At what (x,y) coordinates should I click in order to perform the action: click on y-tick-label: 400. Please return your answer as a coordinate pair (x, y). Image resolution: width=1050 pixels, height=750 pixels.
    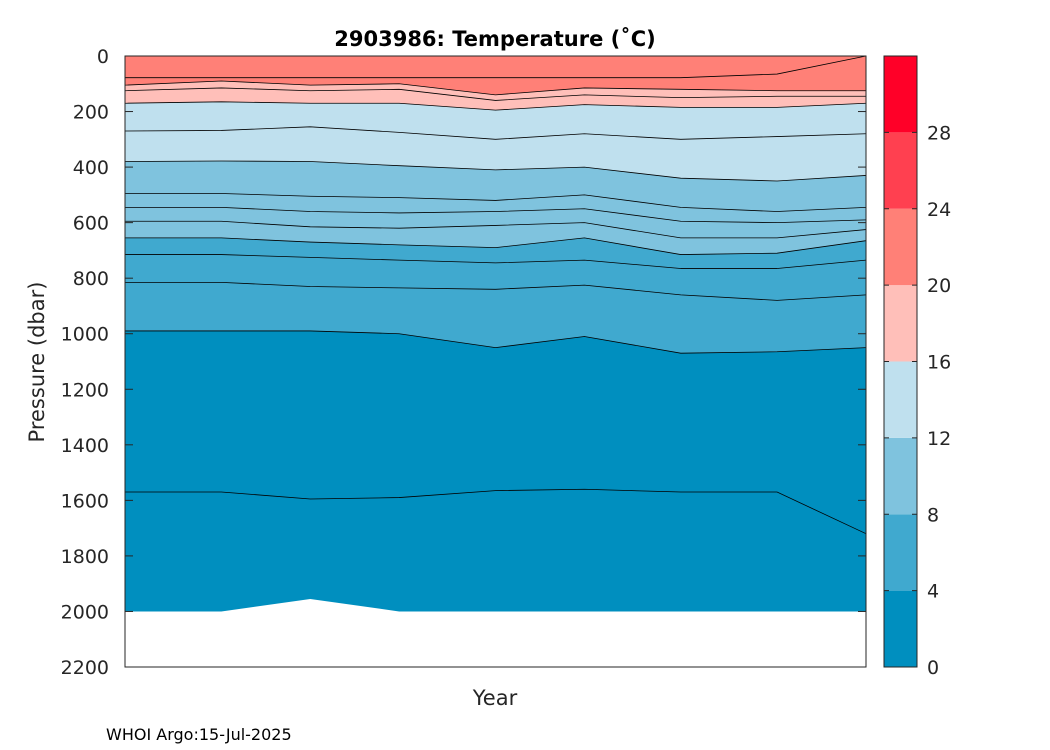
    Looking at the image, I should click on (91, 168).